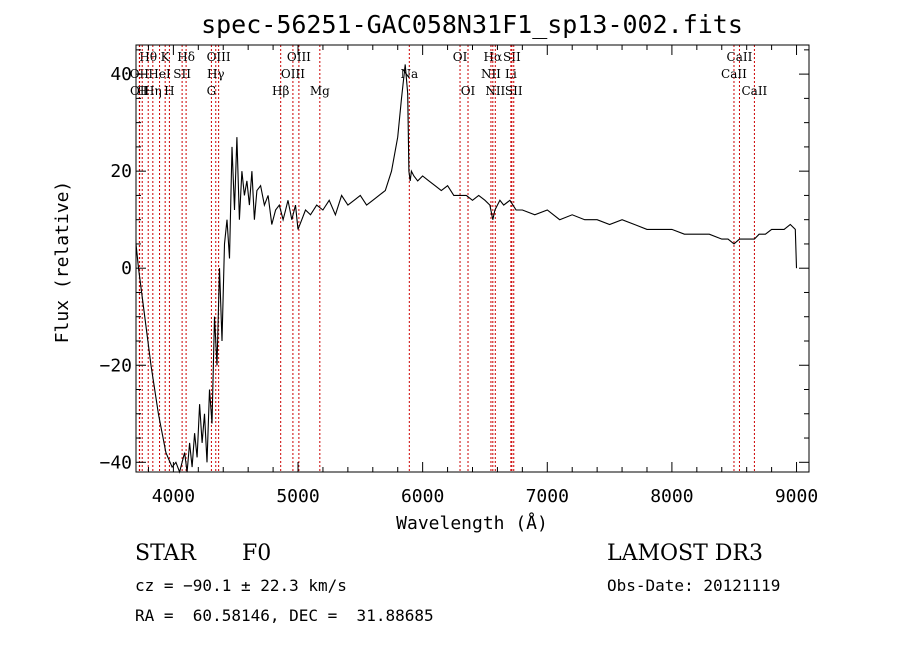 This screenshot has height=649, width=900. What do you see at coordinates (284, 615) in the screenshot?
I see `sky-coordinates: RA = 60.58146, DEC = 31.88685` at bounding box center [284, 615].